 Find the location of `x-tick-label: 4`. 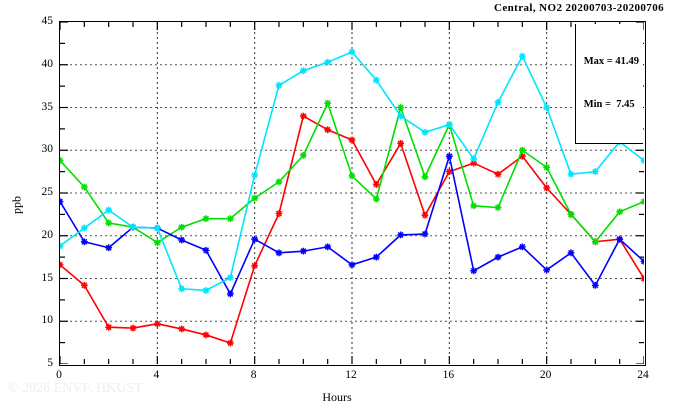

x-tick-label: 4 is located at coordinates (156, 375).